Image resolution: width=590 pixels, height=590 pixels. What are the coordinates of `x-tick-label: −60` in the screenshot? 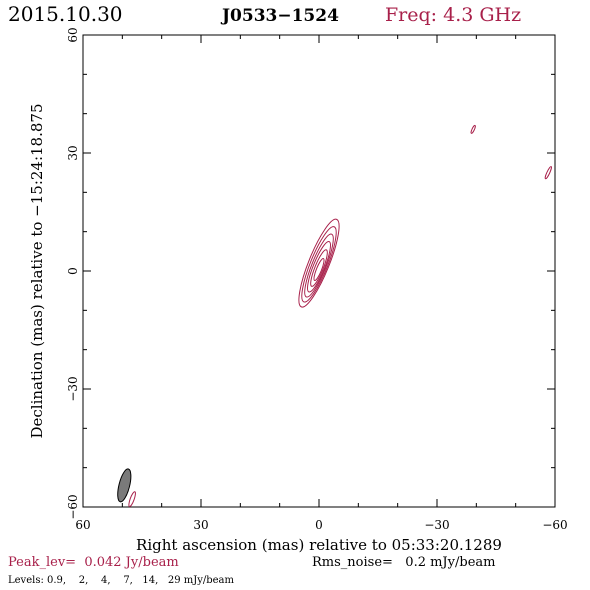 It's located at (554, 525).